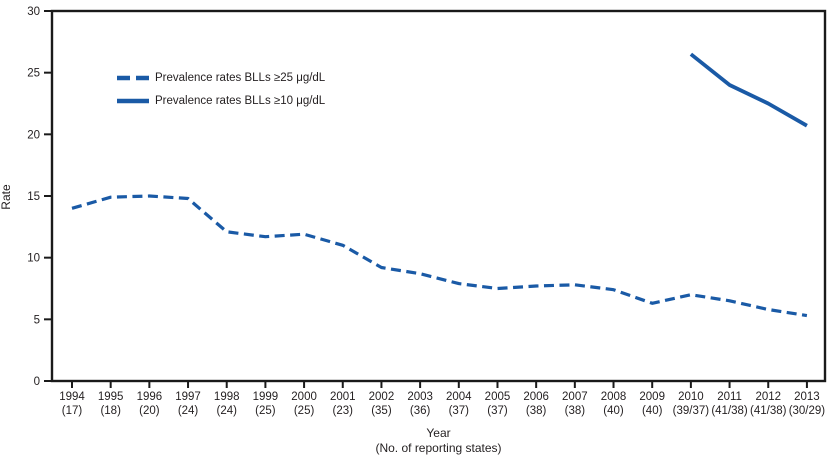 This screenshot has height=464, width=838. Describe the element at coordinates (6, 197) in the screenshot. I see `y-axis-title: Rate` at that location.